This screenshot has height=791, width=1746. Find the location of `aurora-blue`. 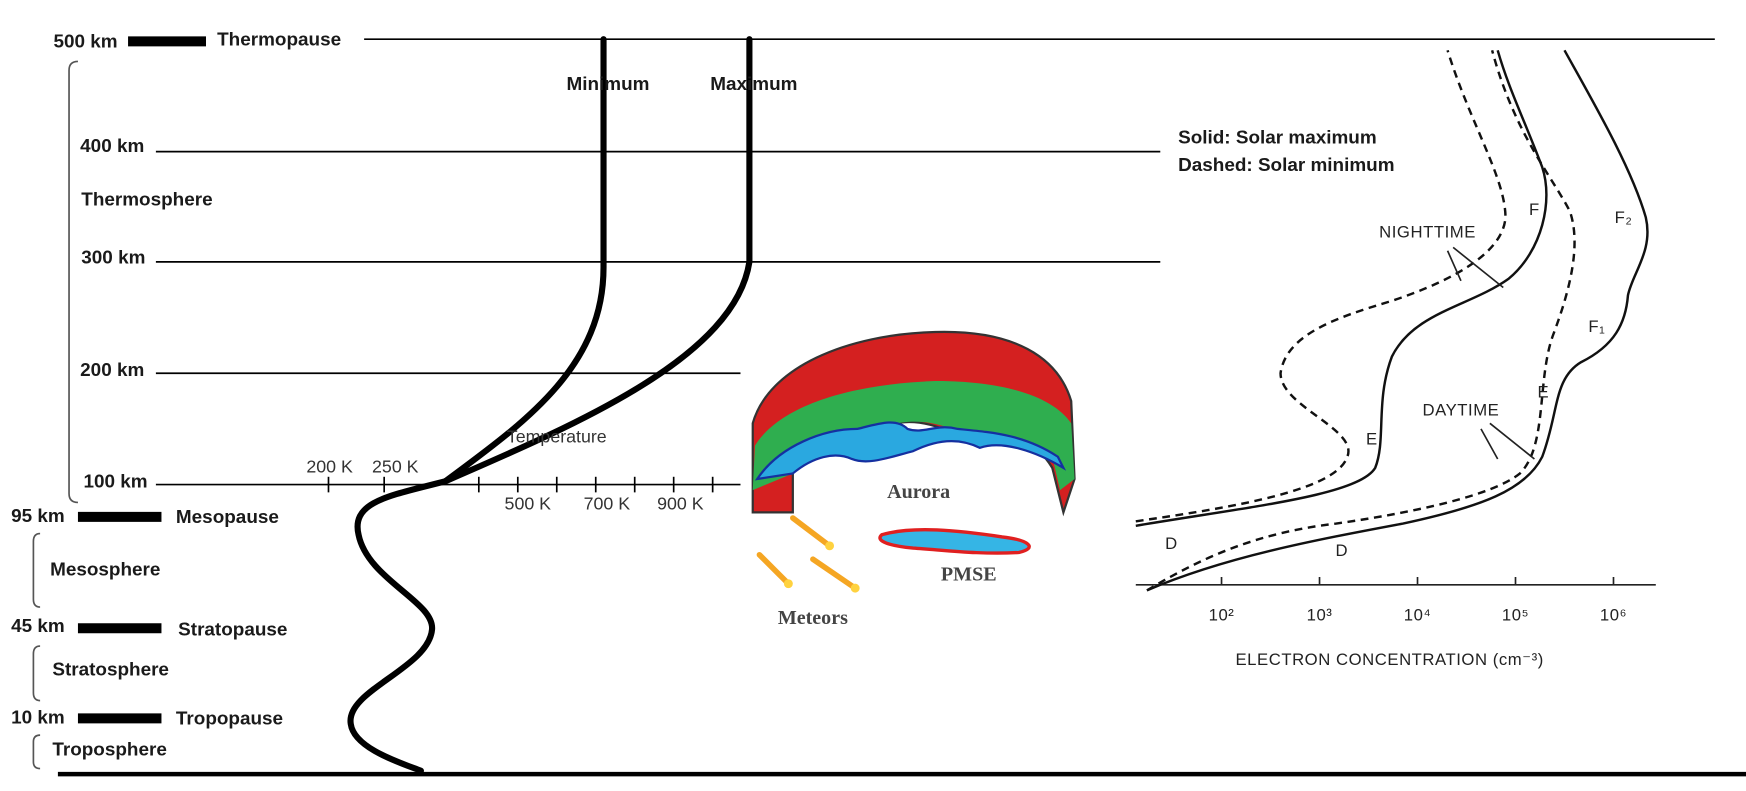

aurora-blue is located at coordinates (910, 451).